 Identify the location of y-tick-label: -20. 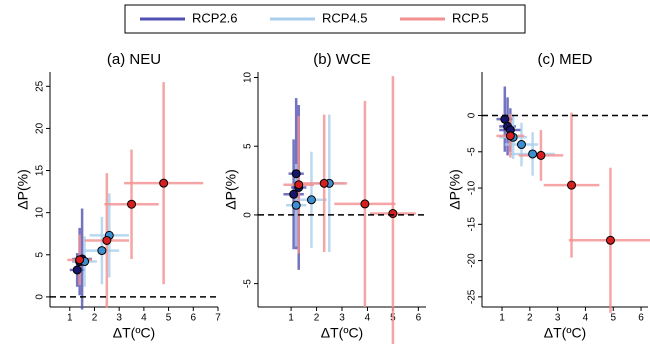
(472, 260).